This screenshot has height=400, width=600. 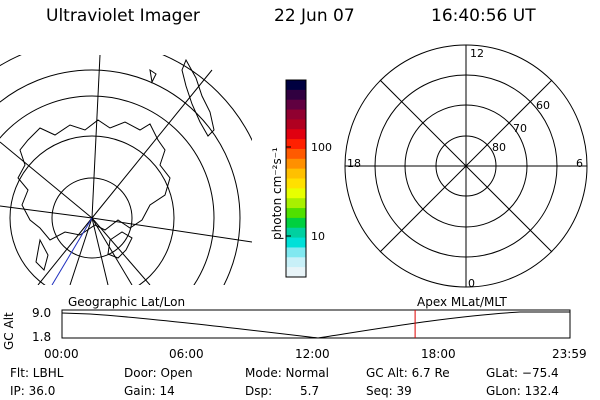 I want to click on mlat-label-80: 80, so click(x=499, y=147).